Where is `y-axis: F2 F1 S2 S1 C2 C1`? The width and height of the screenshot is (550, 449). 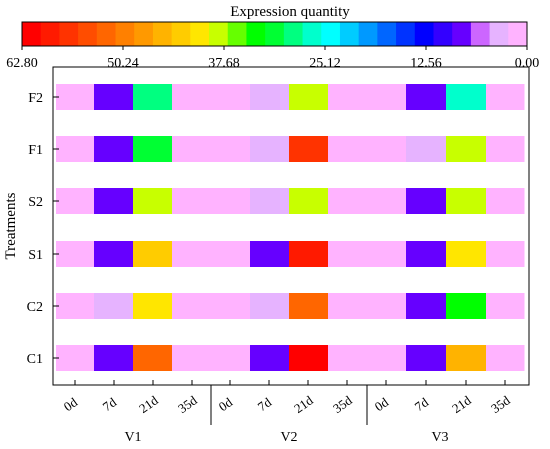 y-axis: F2 F1 S2 S1 C2 C1 is located at coordinates (43, 229).